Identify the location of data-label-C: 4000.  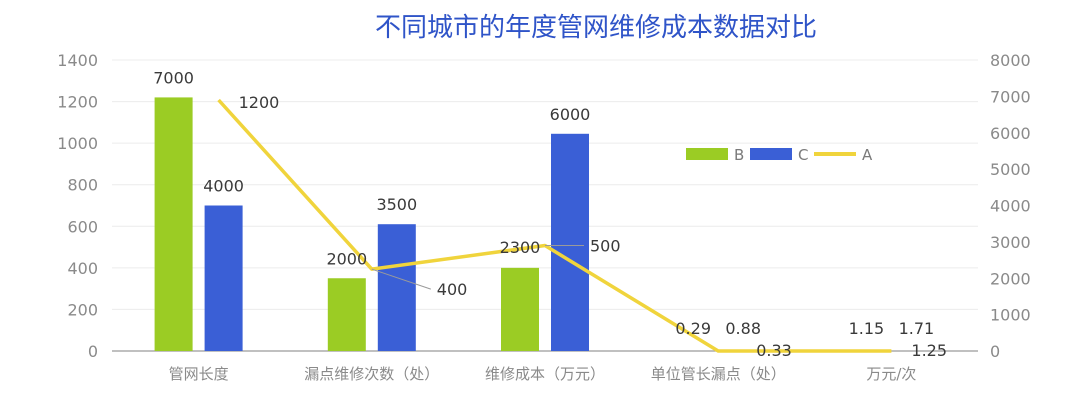
(223, 186).